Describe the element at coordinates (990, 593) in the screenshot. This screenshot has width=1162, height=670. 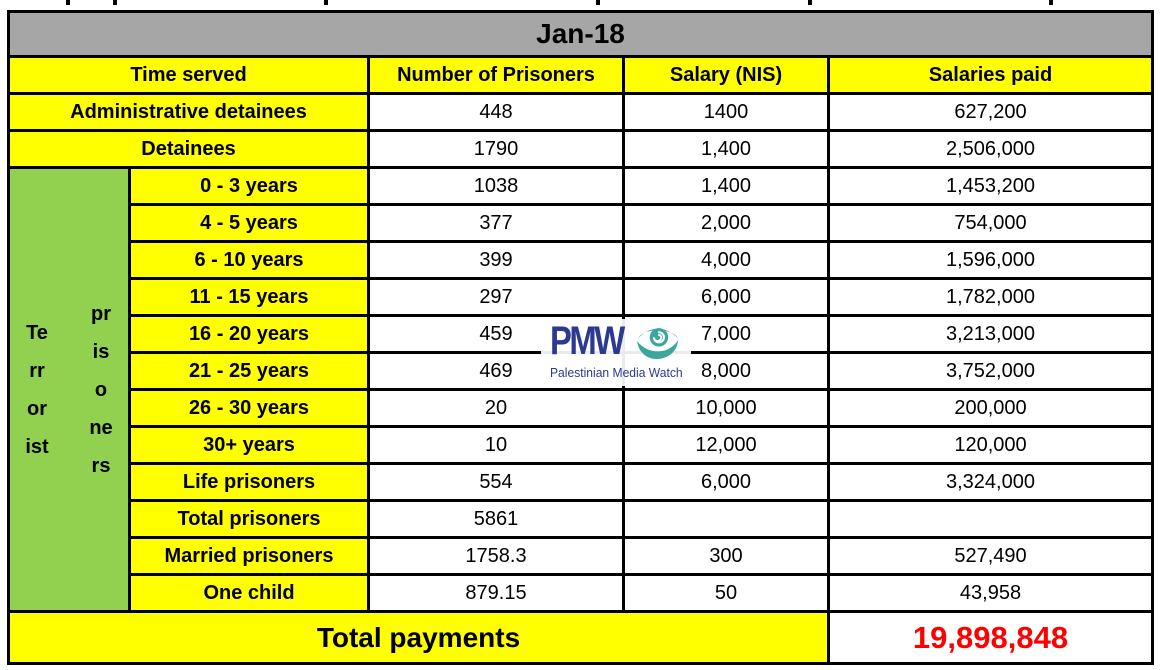
I see `cell-paid: 43,958` at that location.